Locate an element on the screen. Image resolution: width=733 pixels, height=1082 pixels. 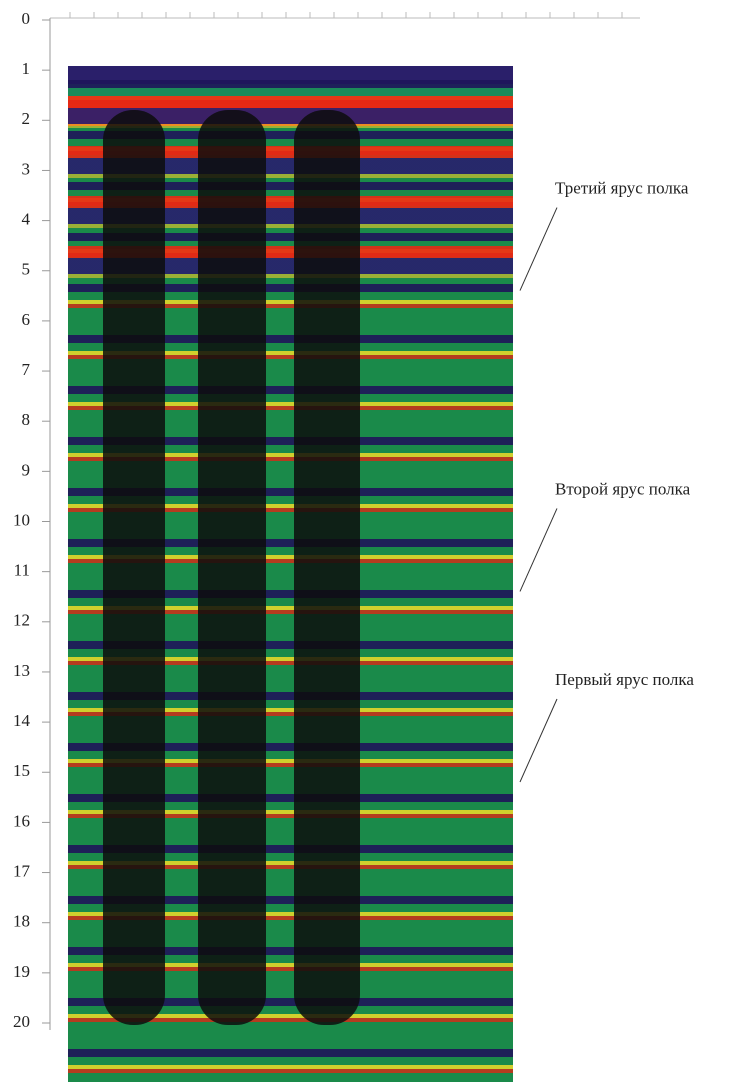
y-tick-label: 16 is located at coordinates (21, 820).